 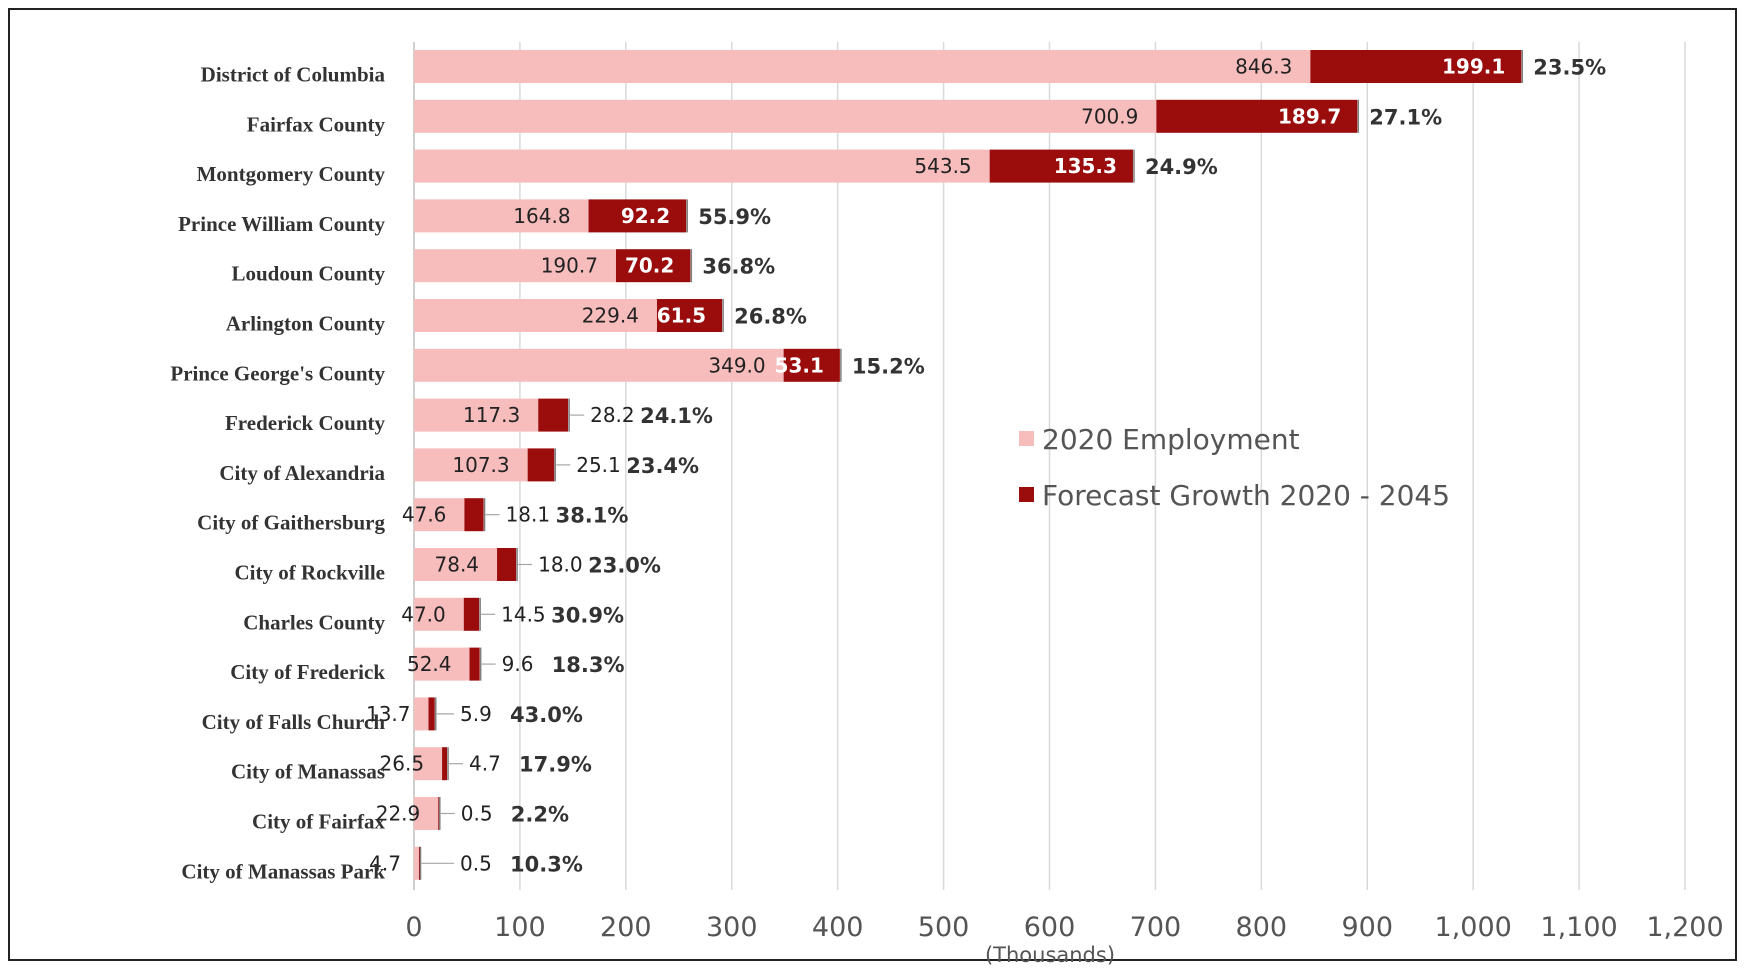 I want to click on value-label-2020-employment: 47.0, so click(x=423, y=614).